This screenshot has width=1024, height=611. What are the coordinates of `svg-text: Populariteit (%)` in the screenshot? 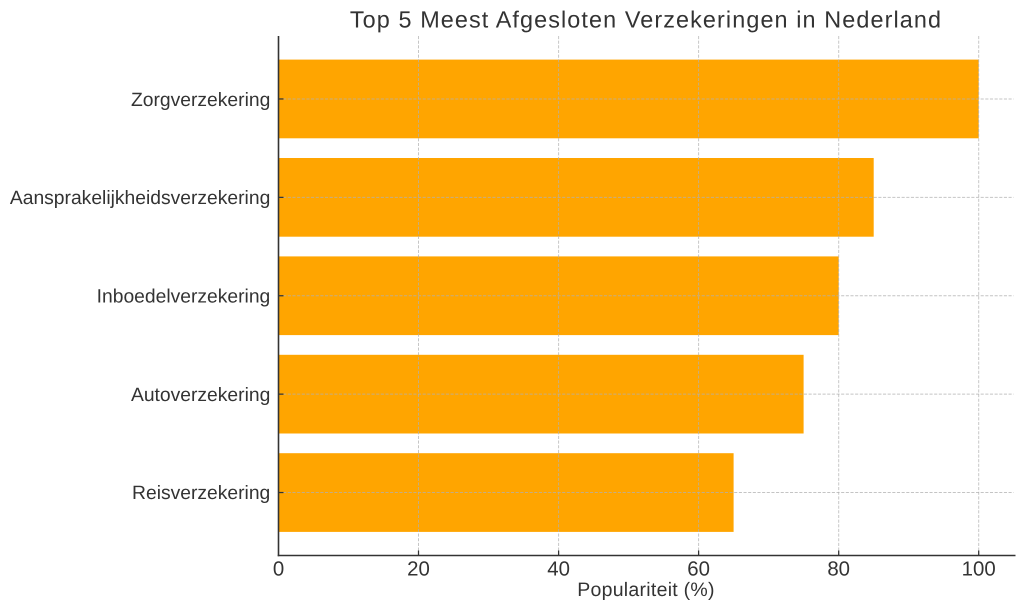 It's located at (646, 590).